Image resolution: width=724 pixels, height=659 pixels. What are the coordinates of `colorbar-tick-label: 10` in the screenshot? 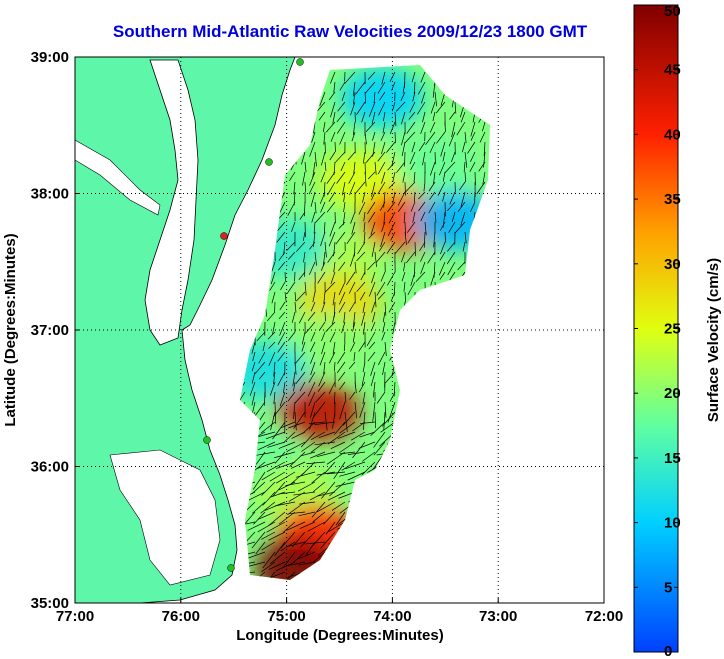 It's located at (672, 523).